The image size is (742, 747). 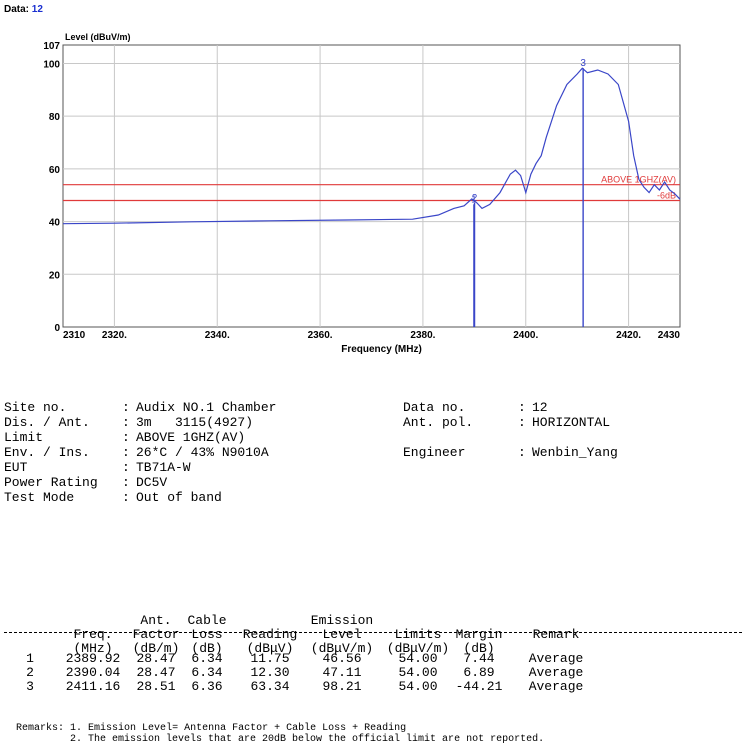 What do you see at coordinates (571, 422) in the screenshot?
I see `info-value: HORIZONTAL` at bounding box center [571, 422].